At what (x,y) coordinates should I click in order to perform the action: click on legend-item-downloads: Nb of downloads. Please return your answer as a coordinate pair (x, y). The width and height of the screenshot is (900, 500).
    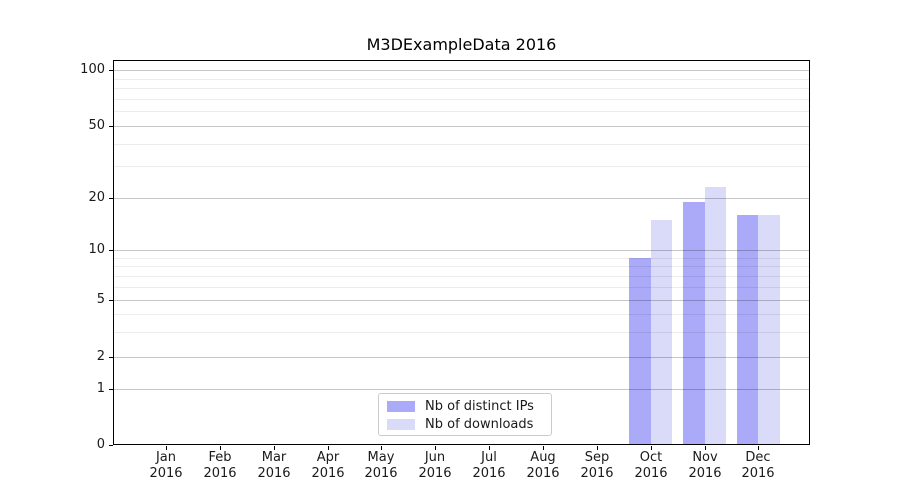
    Looking at the image, I should click on (466, 424).